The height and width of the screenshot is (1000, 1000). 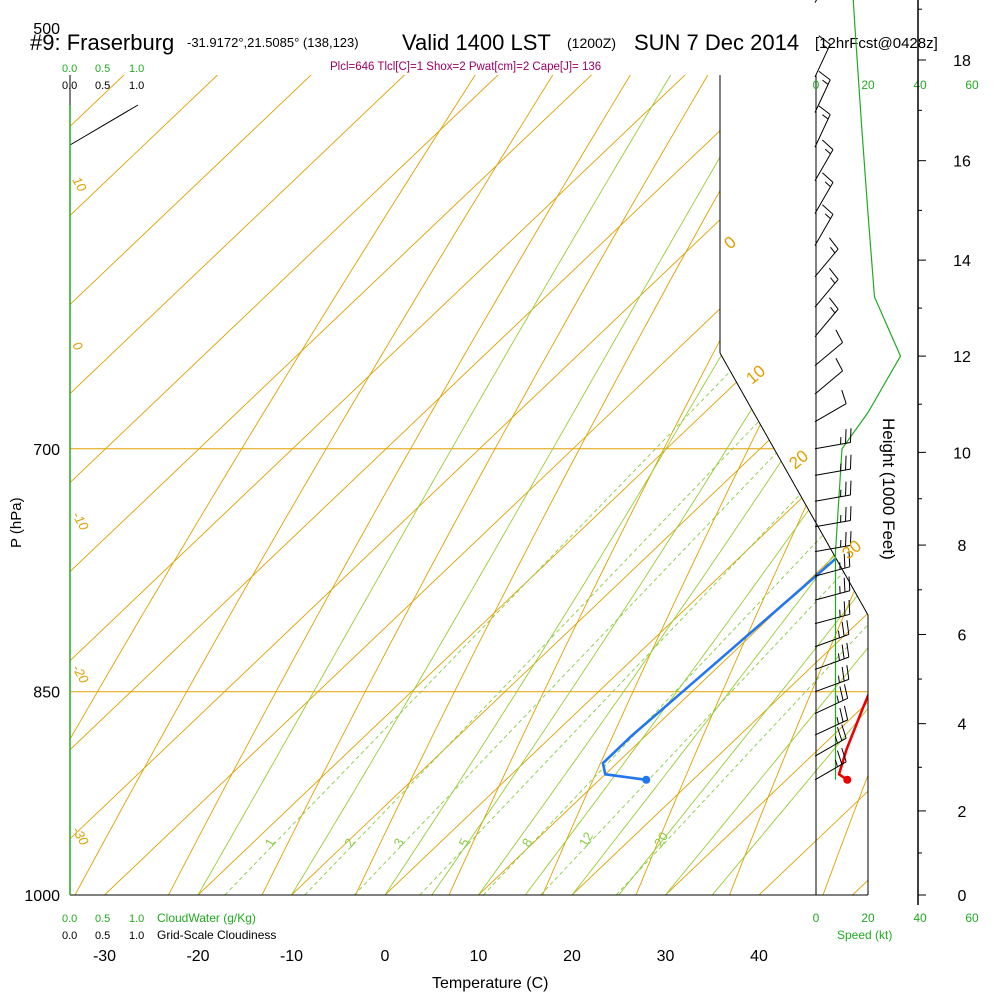 What do you see at coordinates (868, 390) in the screenshot?
I see `wind-speed-profile` at bounding box center [868, 390].